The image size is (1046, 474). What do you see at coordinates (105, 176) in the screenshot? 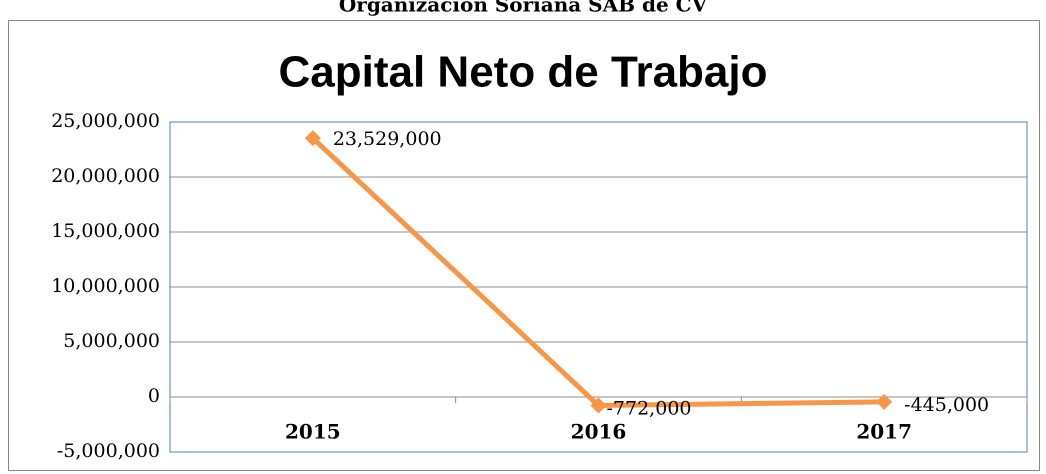
I see `y-tick-label: 20,000,000` at bounding box center [105, 176].